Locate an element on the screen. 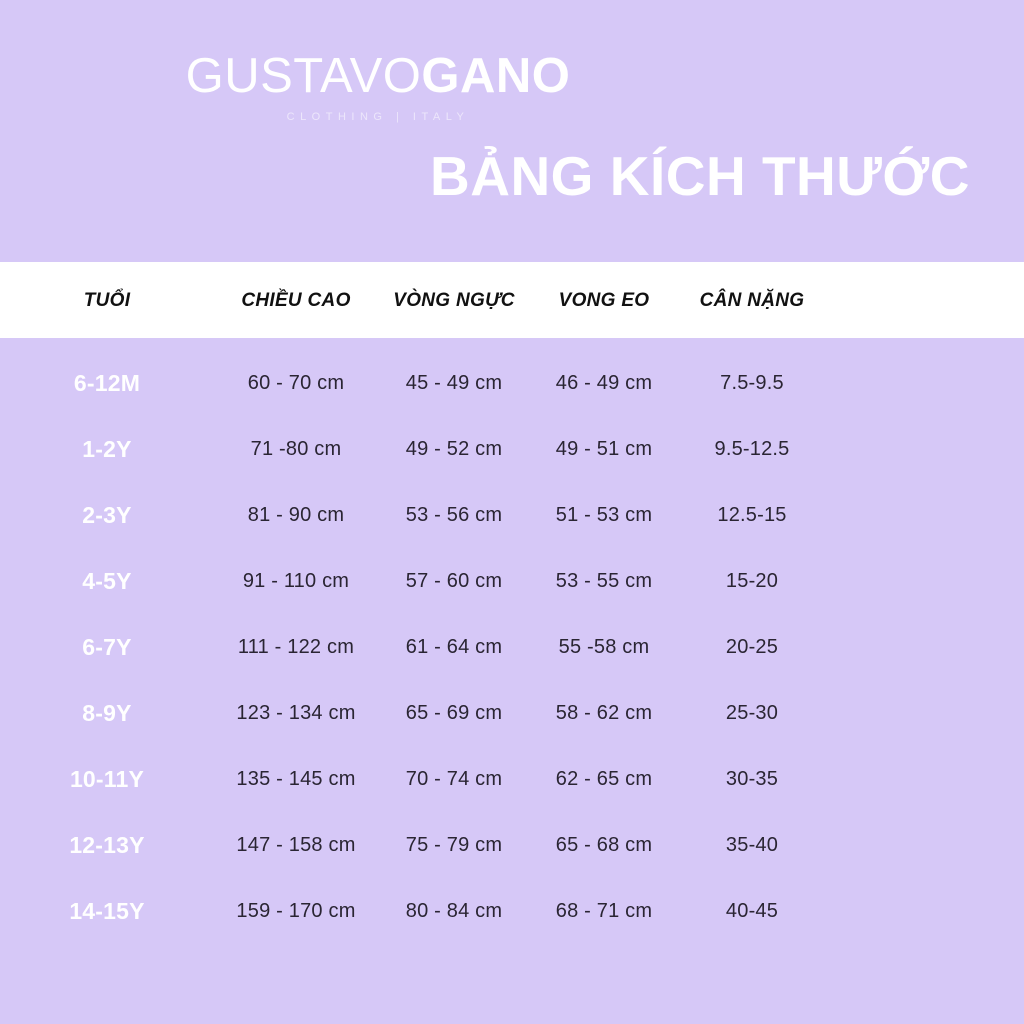 This screenshot has height=1024, width=1024. column-header-chest: VÒNG NGỰC is located at coordinates (454, 300).